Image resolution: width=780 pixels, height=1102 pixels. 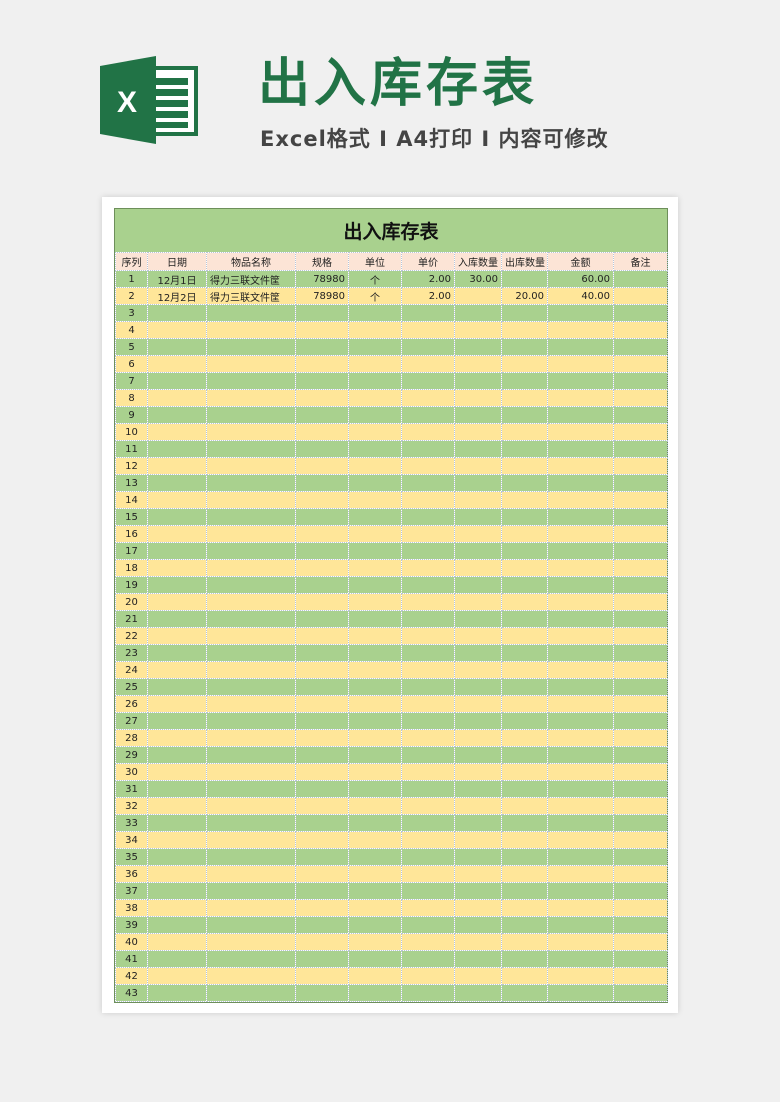 What do you see at coordinates (131, 789) in the screenshot?
I see `table-cell: 31` at bounding box center [131, 789].